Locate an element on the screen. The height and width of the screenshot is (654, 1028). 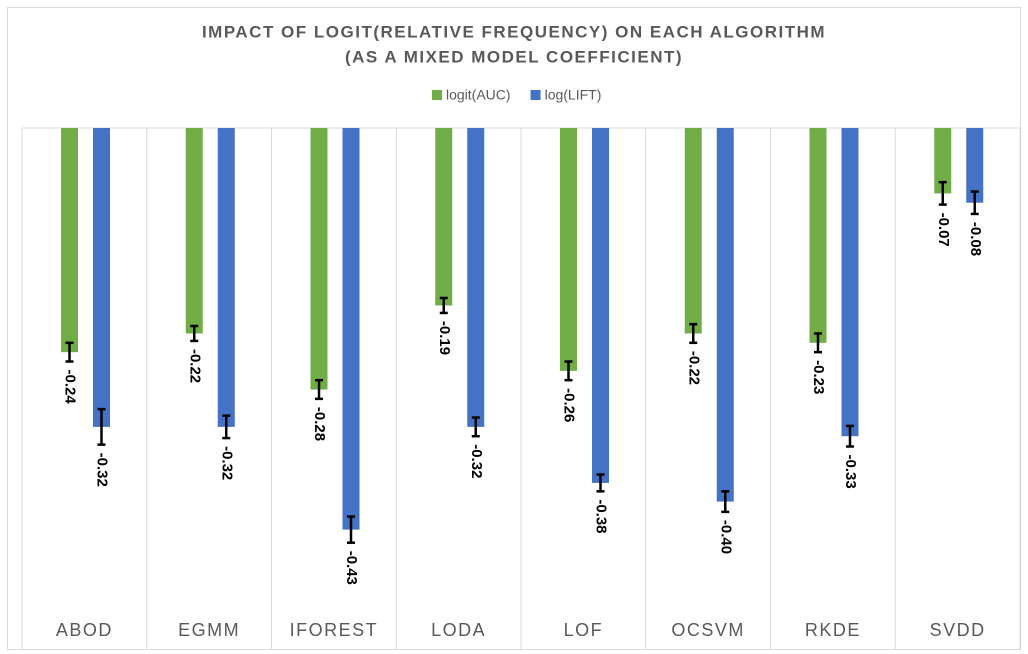
chart-title: (AS A MIXED MODEL COEFFICIENT) is located at coordinates (514, 56).